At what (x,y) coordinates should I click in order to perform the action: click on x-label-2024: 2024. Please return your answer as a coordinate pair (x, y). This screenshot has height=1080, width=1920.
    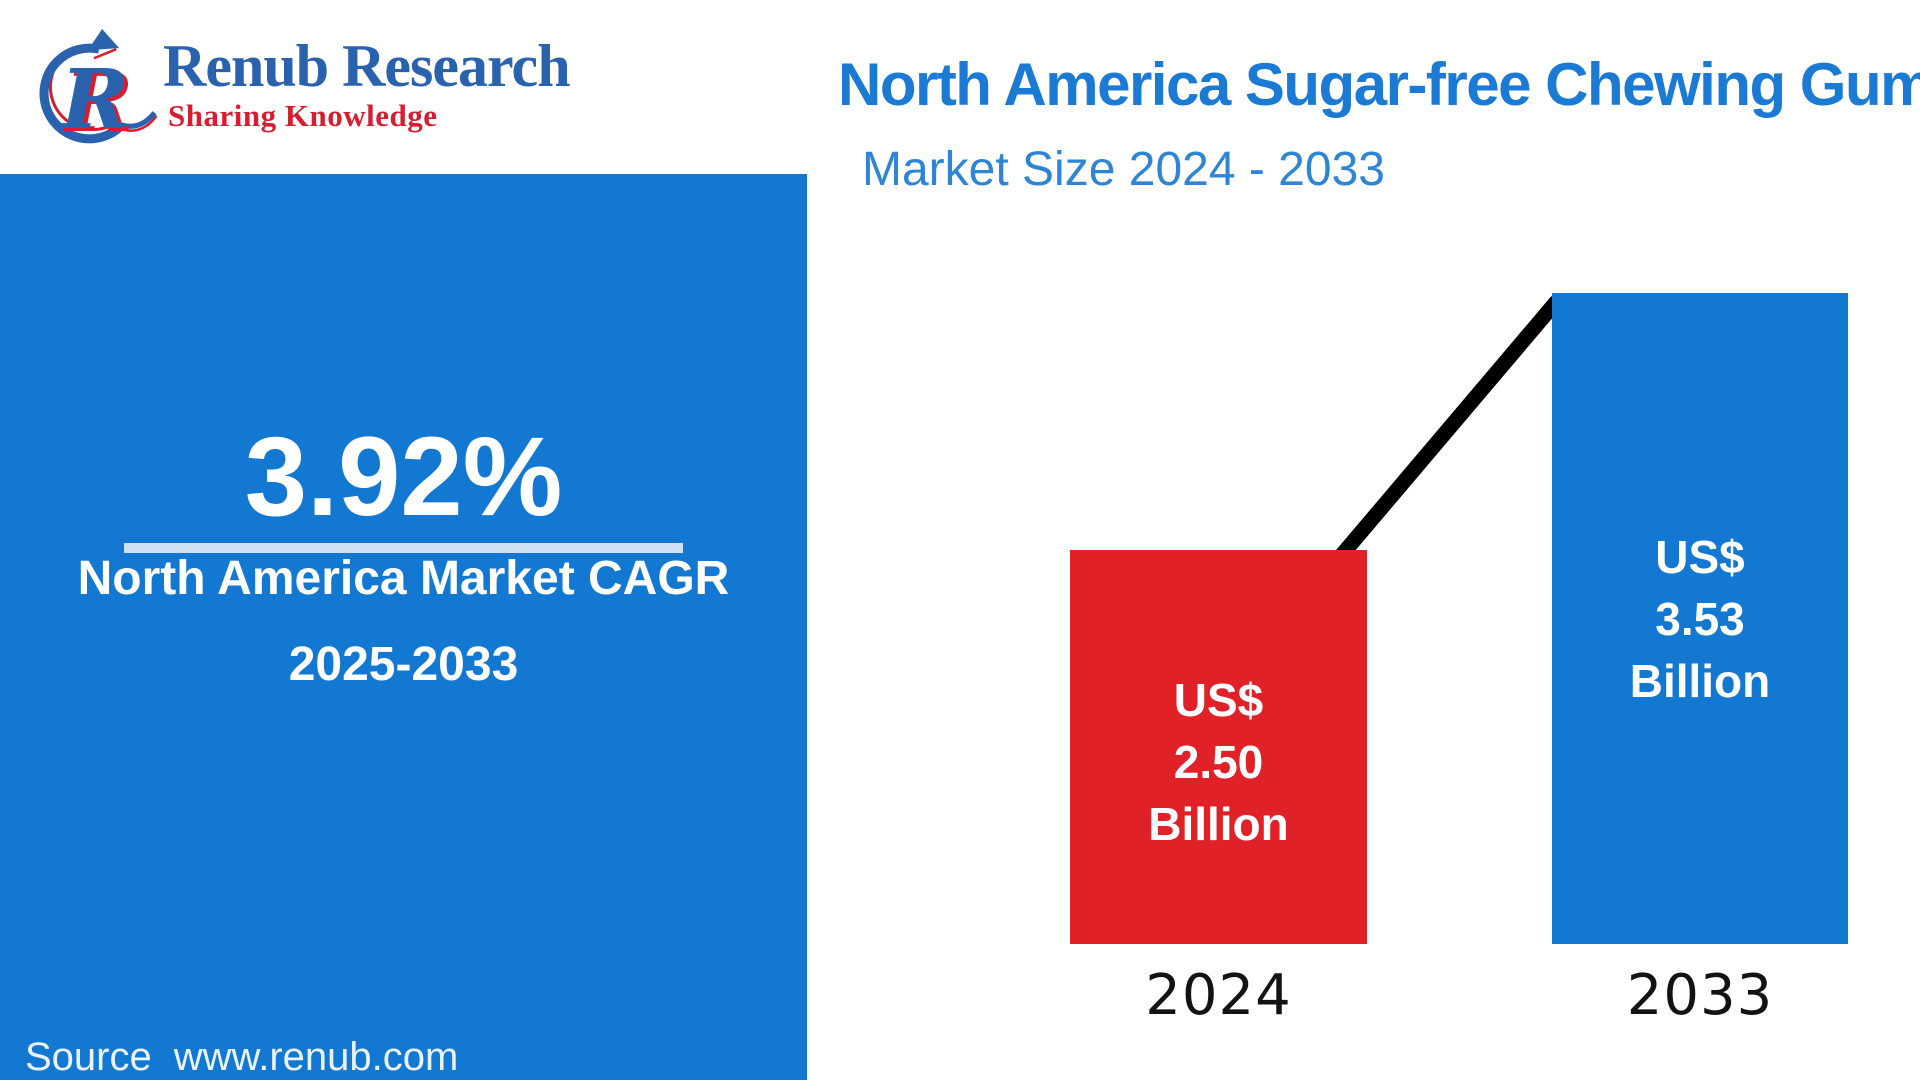
    Looking at the image, I should click on (1218, 995).